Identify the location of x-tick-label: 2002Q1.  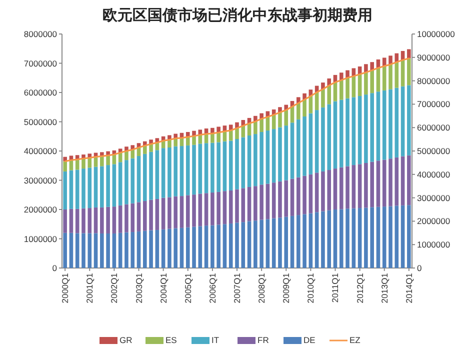
(114, 288).